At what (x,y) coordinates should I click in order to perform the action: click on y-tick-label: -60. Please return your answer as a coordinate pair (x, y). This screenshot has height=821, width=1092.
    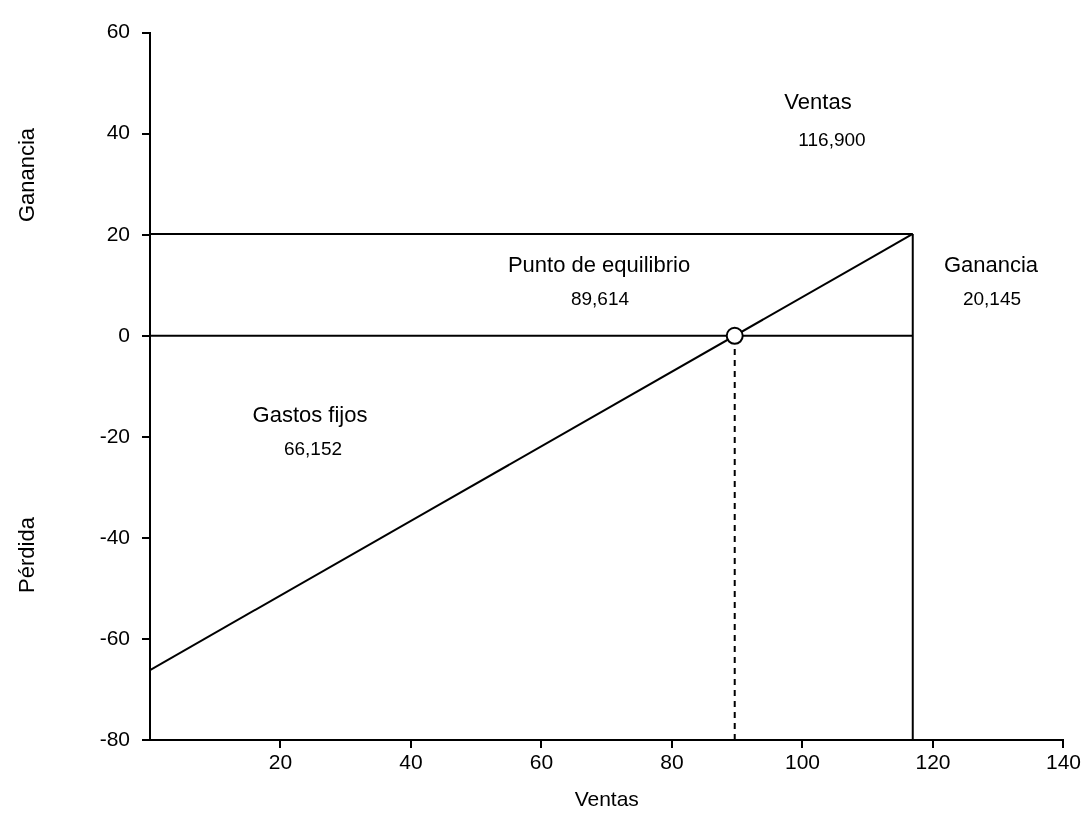
    Looking at the image, I should click on (114, 637).